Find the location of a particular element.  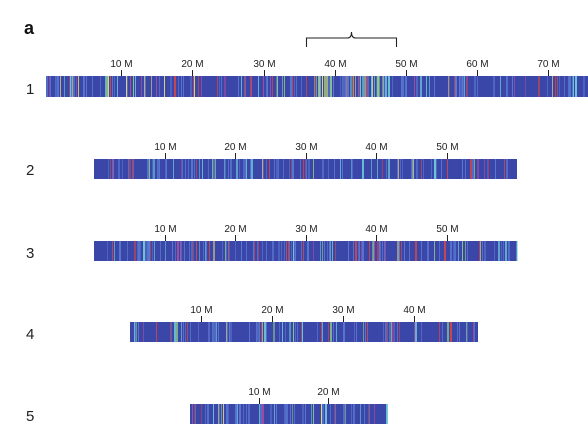

tick-label: 20 M is located at coordinates (192, 64).